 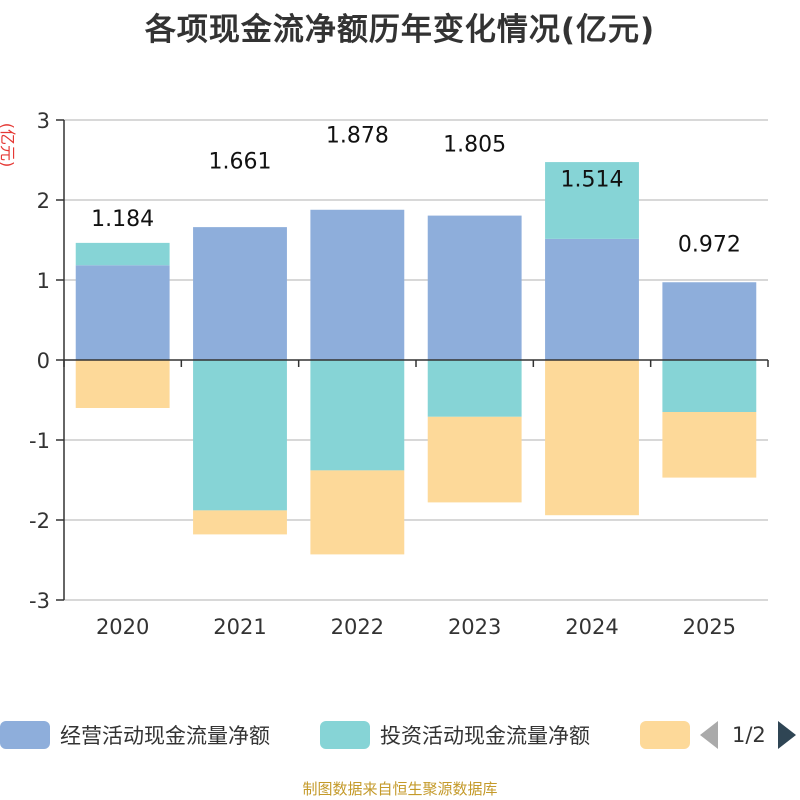 I want to click on x-tick-label: 2022, so click(x=357, y=627).